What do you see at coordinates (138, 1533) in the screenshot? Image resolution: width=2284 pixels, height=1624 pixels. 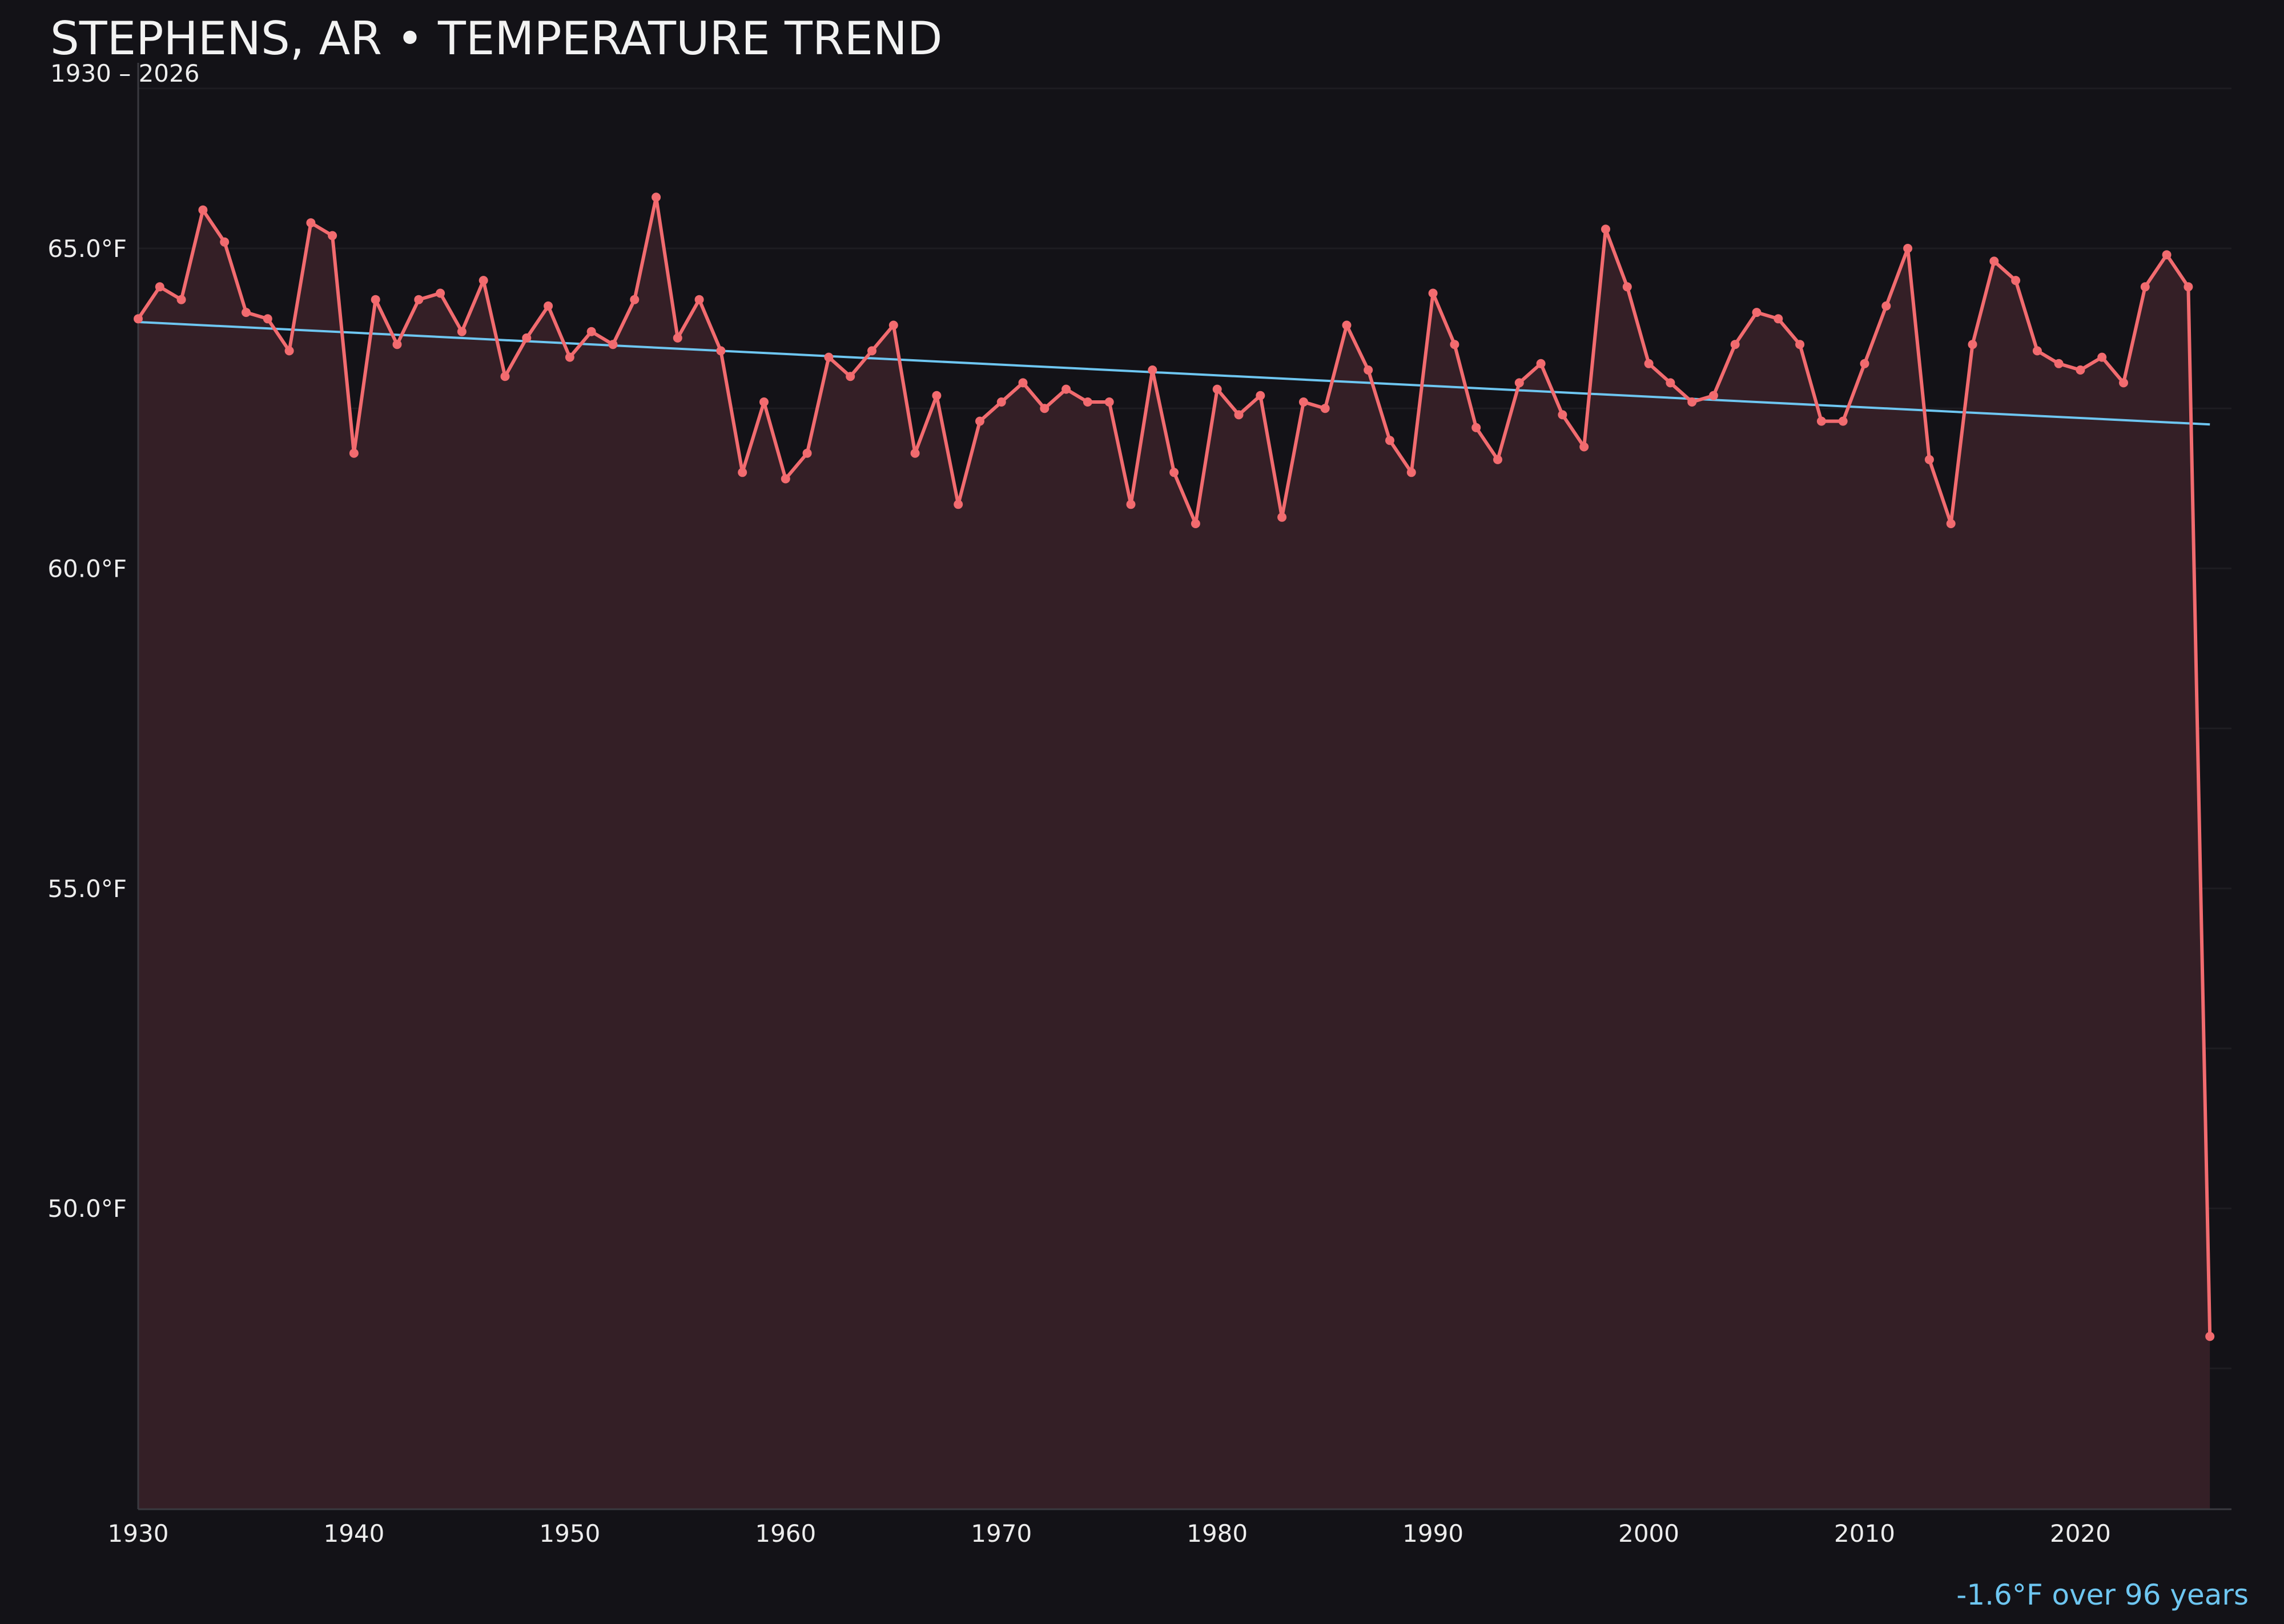 I see `x-tick-label: 1930` at bounding box center [138, 1533].